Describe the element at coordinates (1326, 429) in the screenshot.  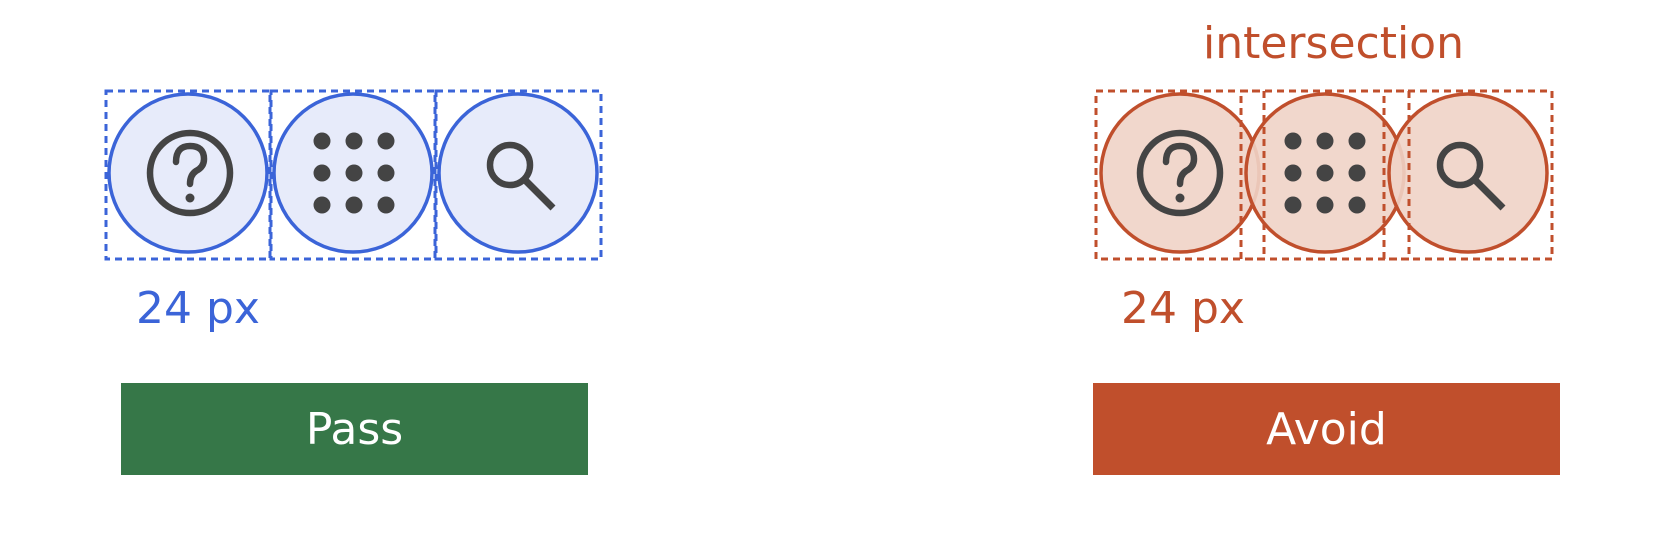
I see `avoid-verdict-banner: Avoid` at that location.